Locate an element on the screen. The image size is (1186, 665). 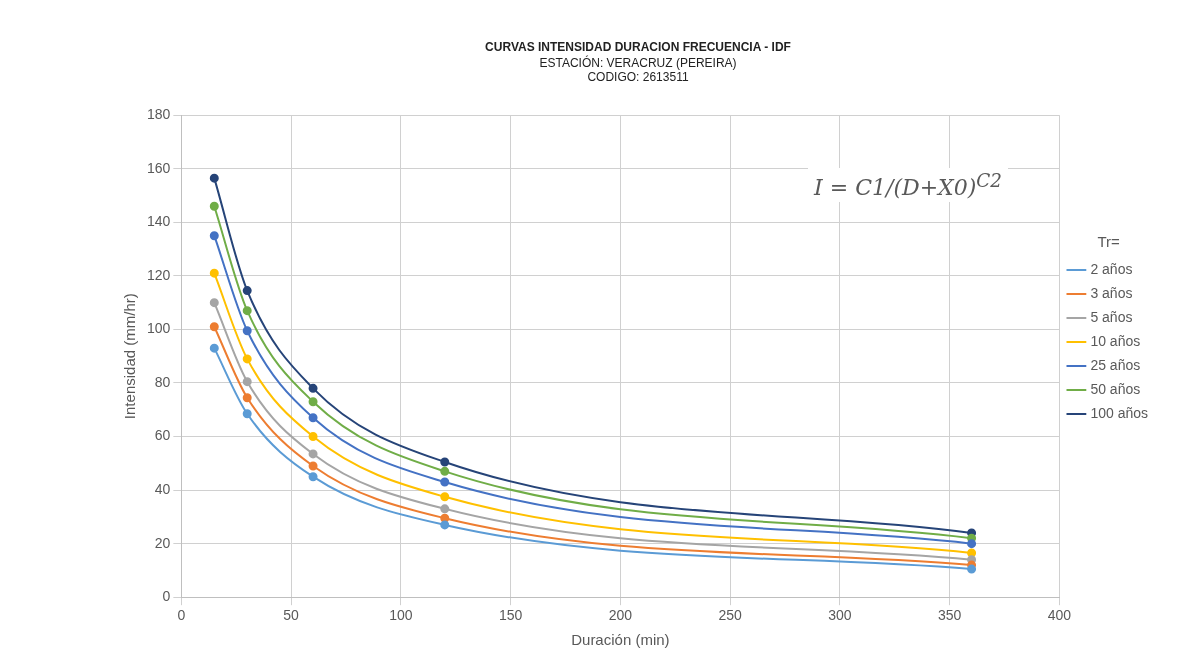
legend-title: Tr= is located at coordinates (1109, 241).